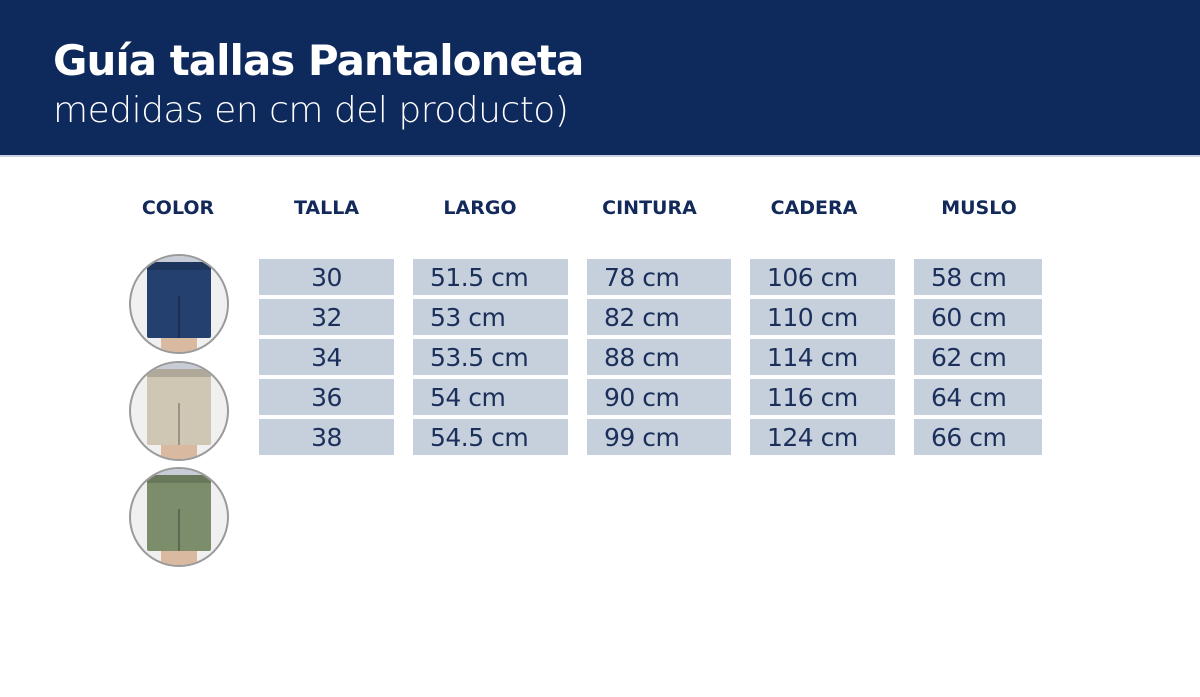 This screenshot has height=697, width=1200. What do you see at coordinates (326, 208) in the screenshot?
I see `column-header-talla: TALLA` at bounding box center [326, 208].